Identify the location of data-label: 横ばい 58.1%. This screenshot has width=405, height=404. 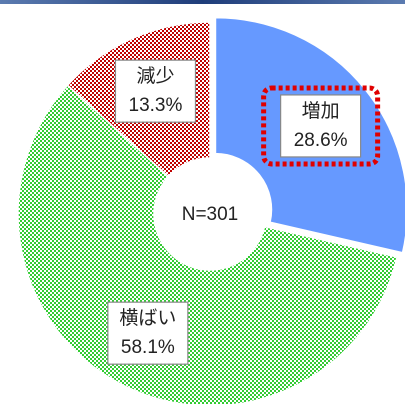
(148, 333).